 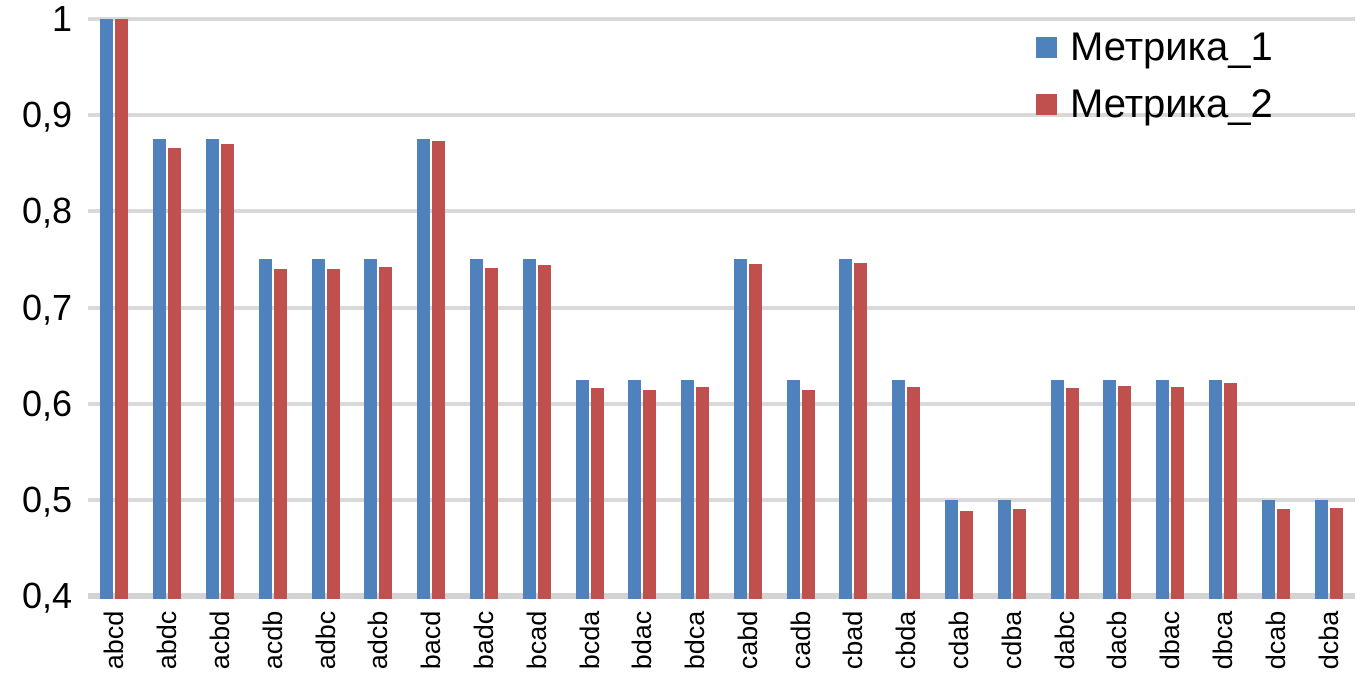 What do you see at coordinates (597, 493) in the screenshot?
I see `bar-series-2-bcda` at bounding box center [597, 493].